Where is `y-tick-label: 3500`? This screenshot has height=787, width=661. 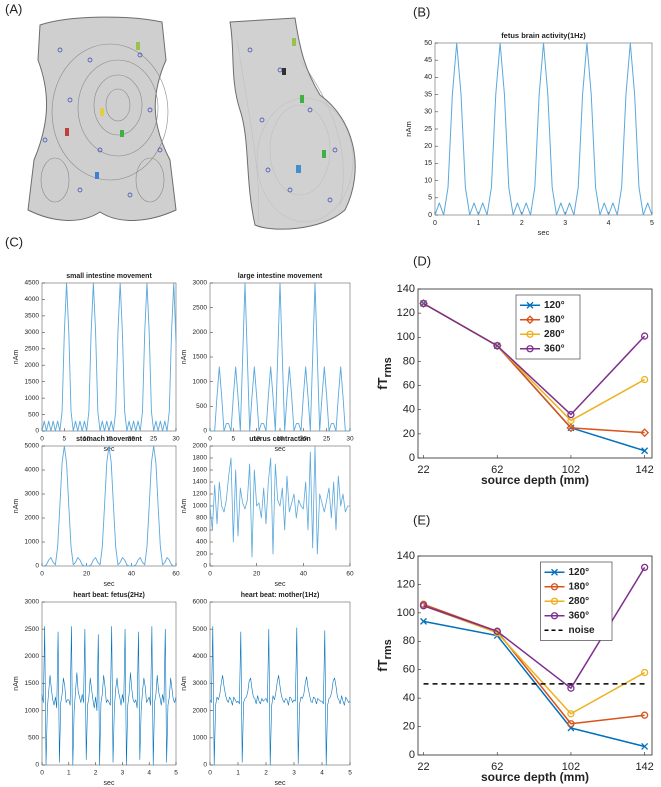 y-tick-label: 3500 is located at coordinates (32, 316).